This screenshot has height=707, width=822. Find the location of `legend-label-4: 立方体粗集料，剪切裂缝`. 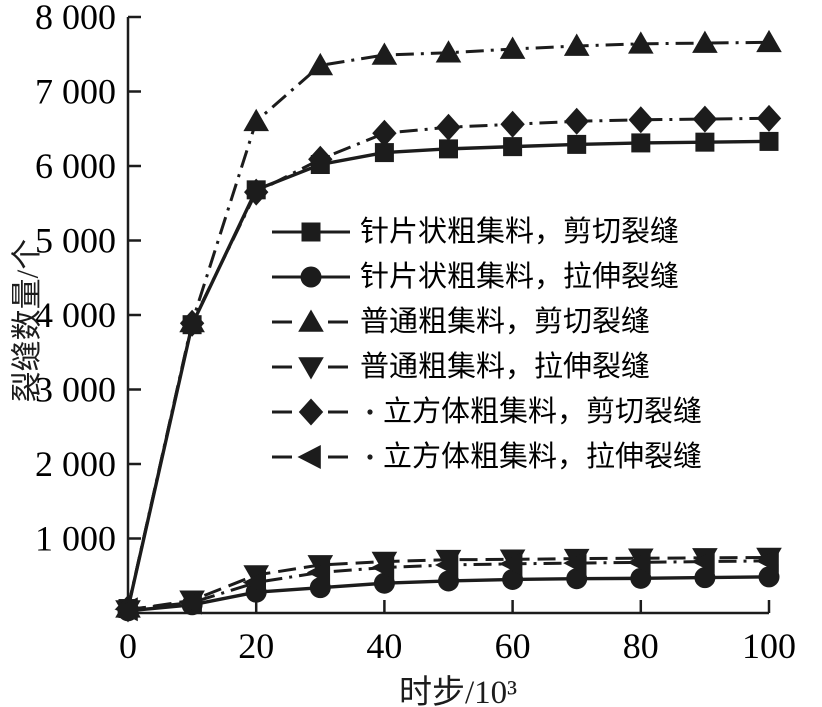

legend-label-4: 立方体粗集料，剪切裂缝 is located at coordinates (542, 411).